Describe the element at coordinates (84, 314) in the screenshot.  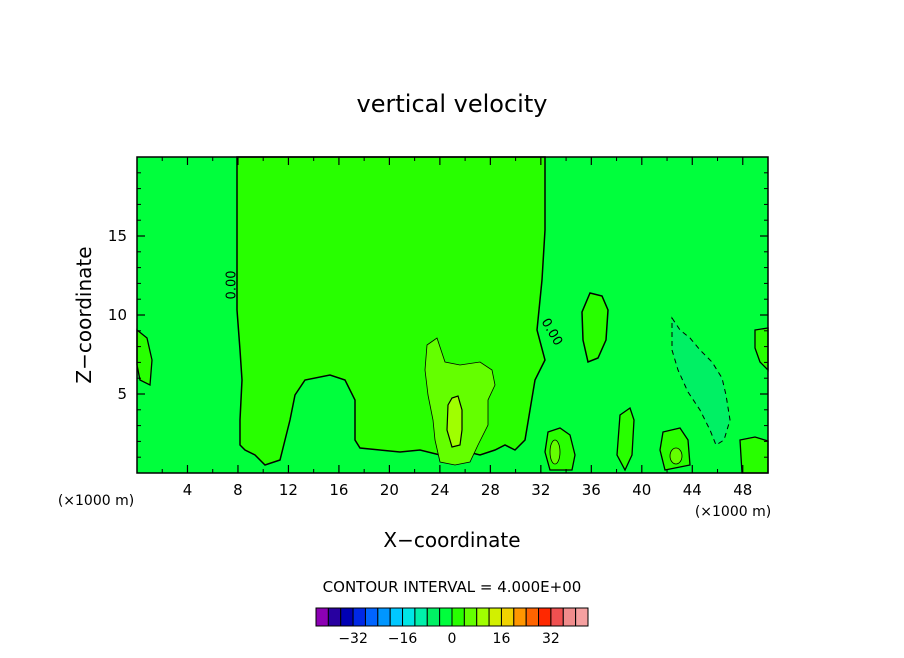
I see `y-axis-label: Z−coordinate` at that location.